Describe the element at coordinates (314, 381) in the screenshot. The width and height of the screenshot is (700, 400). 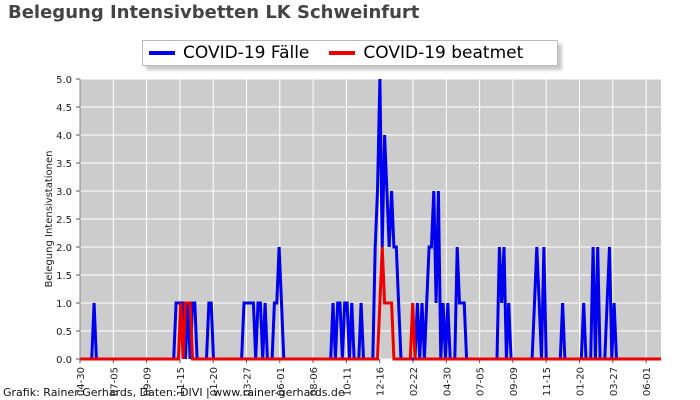
I see `x-tick-label: 08-06` at that location.